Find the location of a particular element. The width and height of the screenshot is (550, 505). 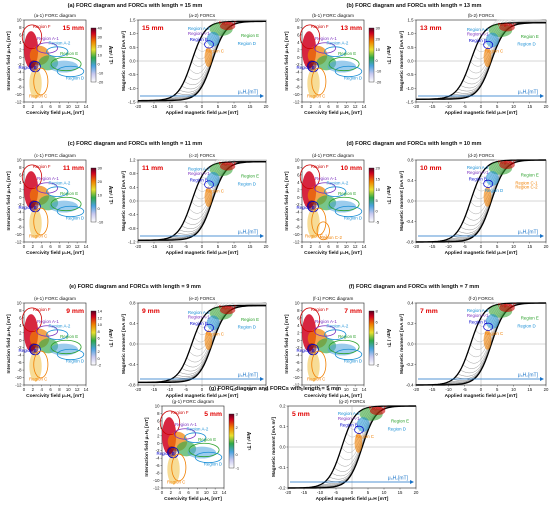

y-tick-label: 4 is located at coordinates (20, 325).